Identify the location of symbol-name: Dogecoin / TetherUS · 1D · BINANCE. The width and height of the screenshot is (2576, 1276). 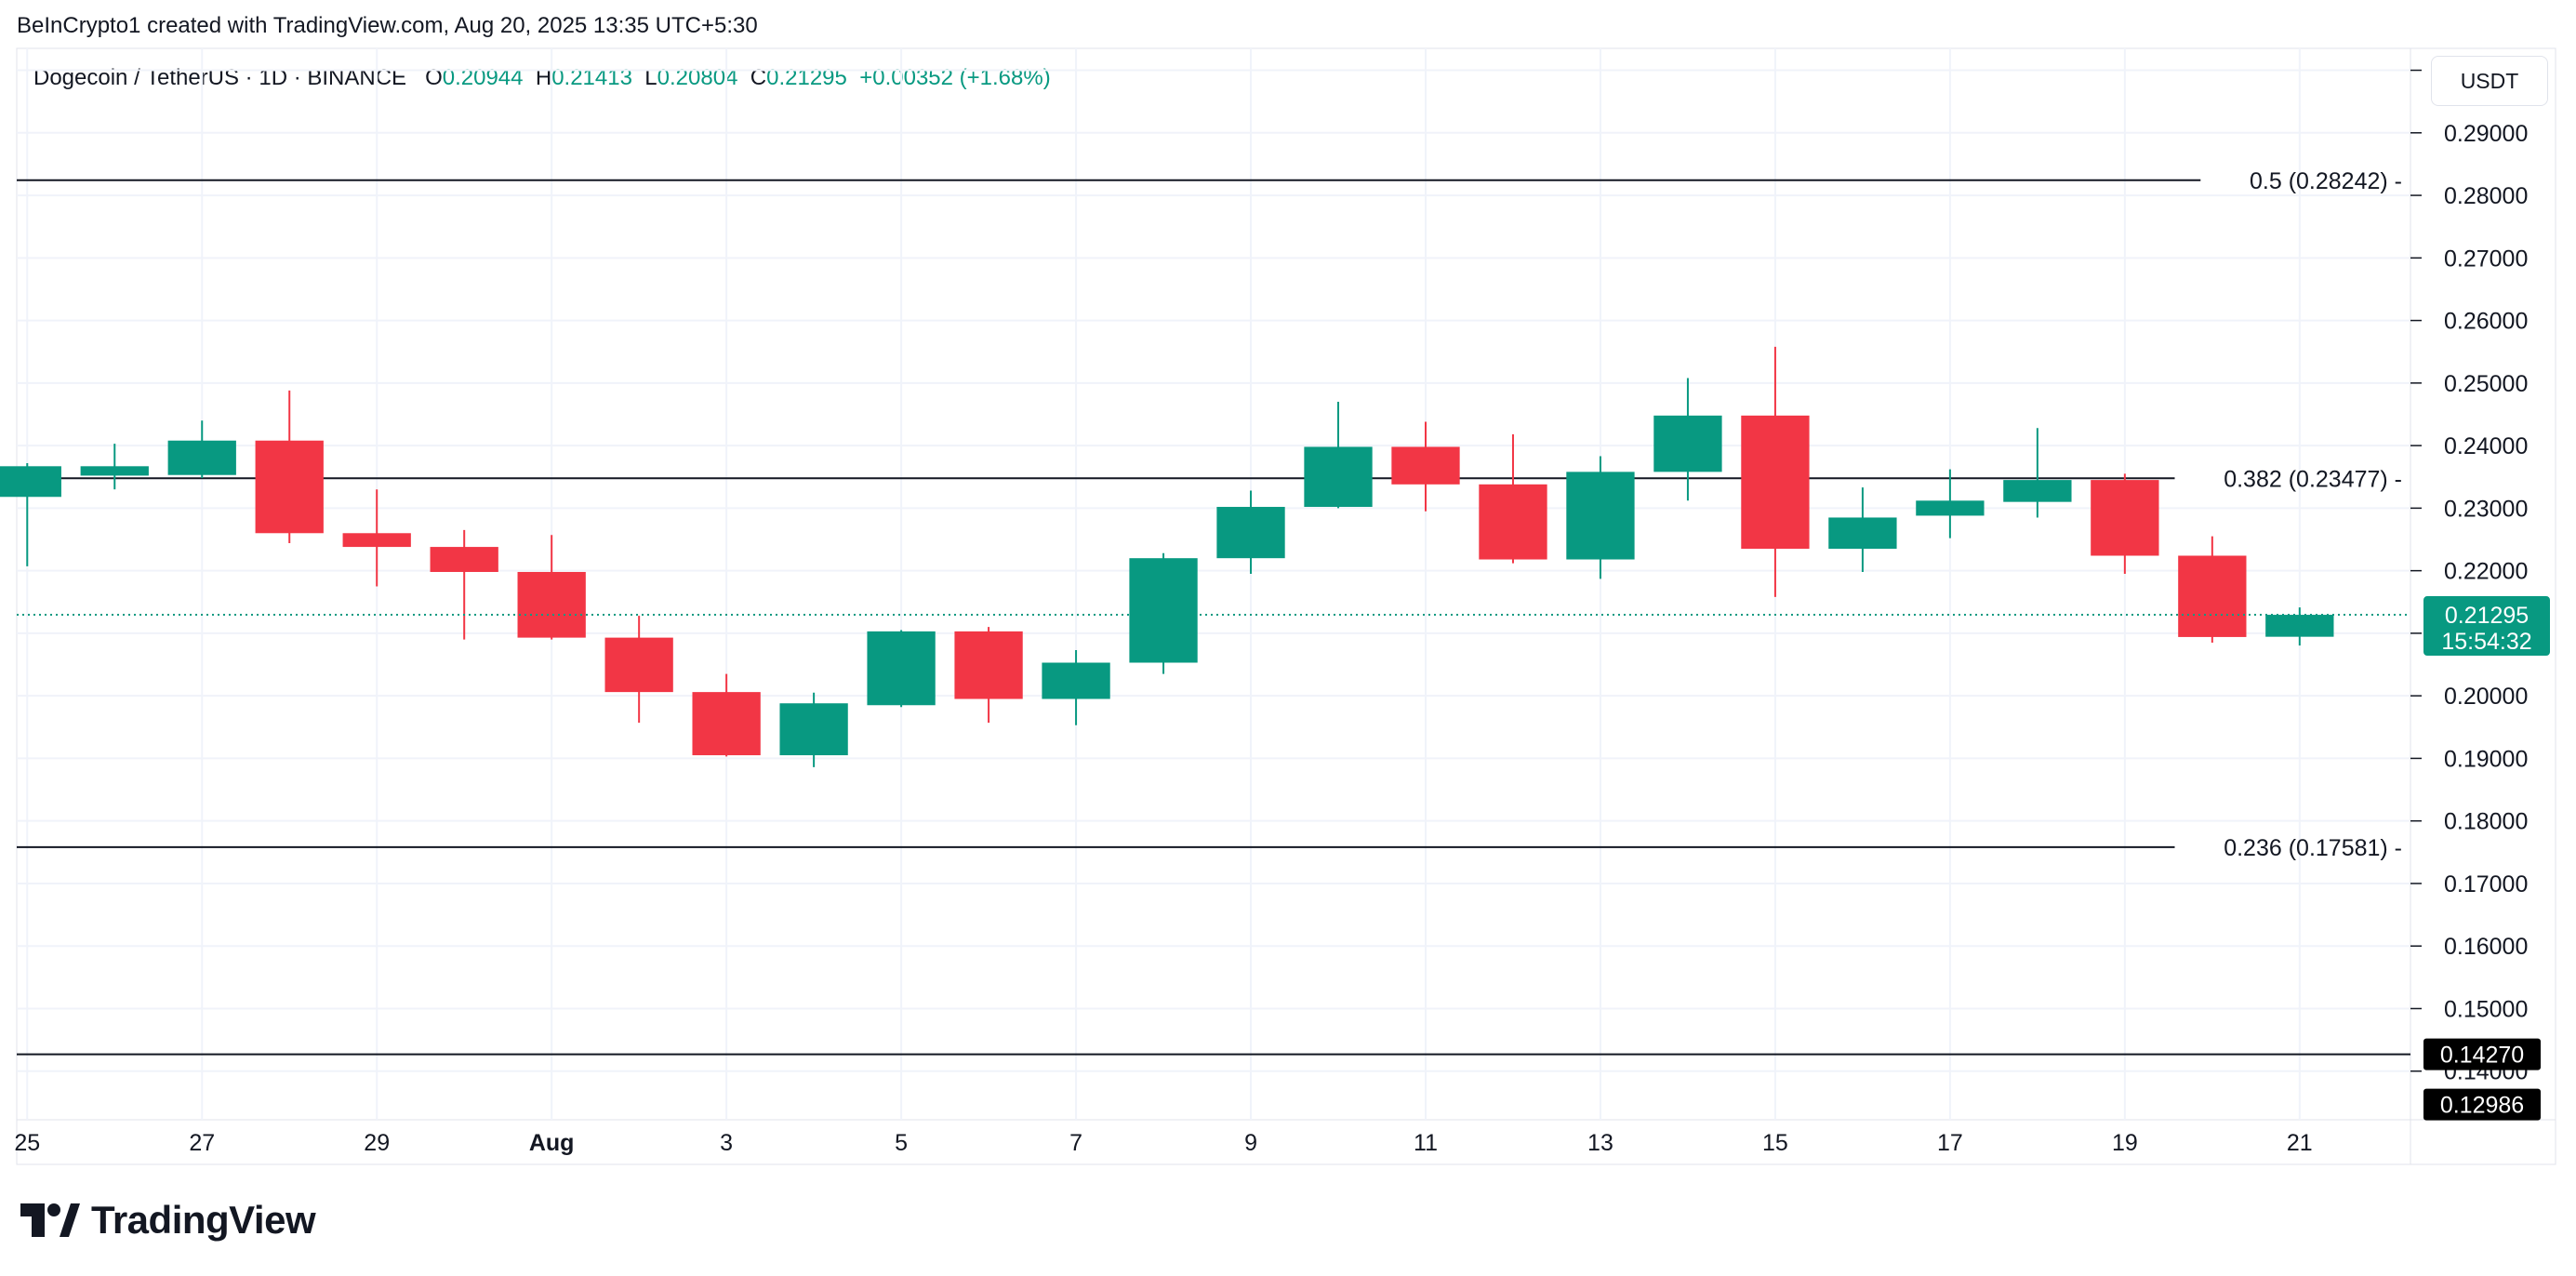
(220, 77).